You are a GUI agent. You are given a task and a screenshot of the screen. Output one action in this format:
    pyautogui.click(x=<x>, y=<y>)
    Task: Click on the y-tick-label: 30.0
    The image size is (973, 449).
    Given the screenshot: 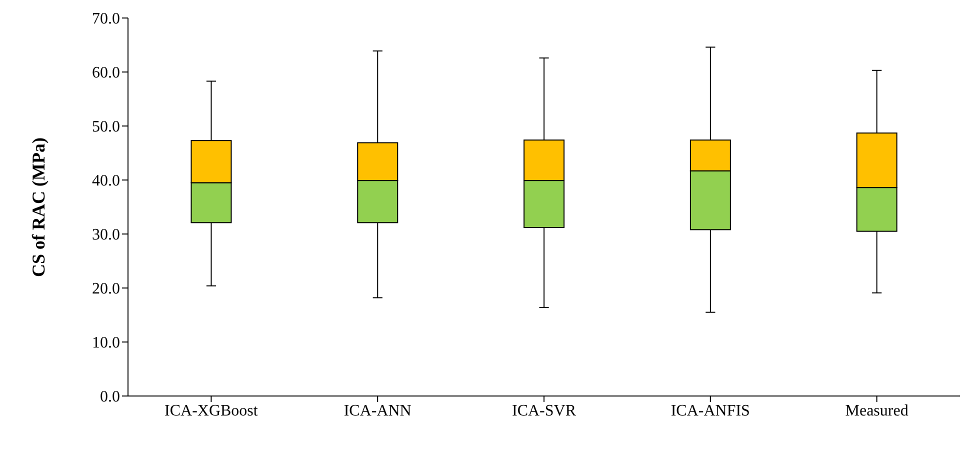 What is the action you would take?
    pyautogui.click(x=106, y=235)
    